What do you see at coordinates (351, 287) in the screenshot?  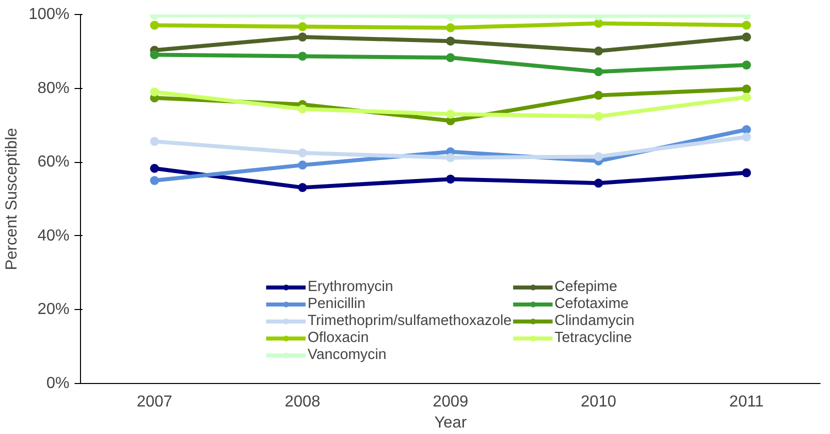 I see `legend-label: Erythromycin` at bounding box center [351, 287].